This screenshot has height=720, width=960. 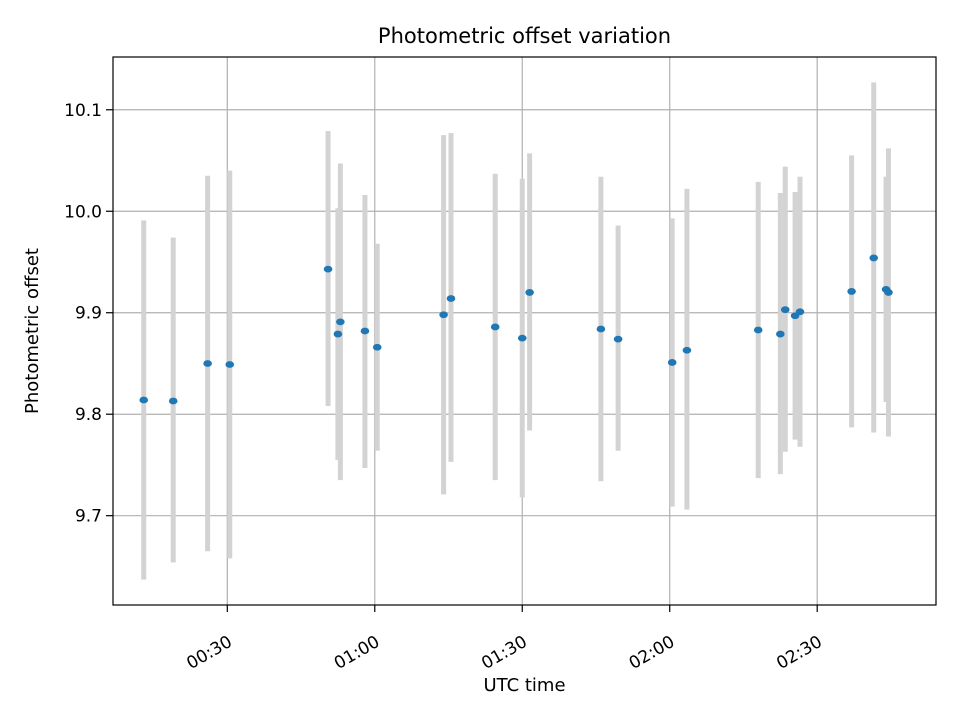 What do you see at coordinates (83, 212) in the screenshot?
I see `y-tick-label: 10.0` at bounding box center [83, 212].